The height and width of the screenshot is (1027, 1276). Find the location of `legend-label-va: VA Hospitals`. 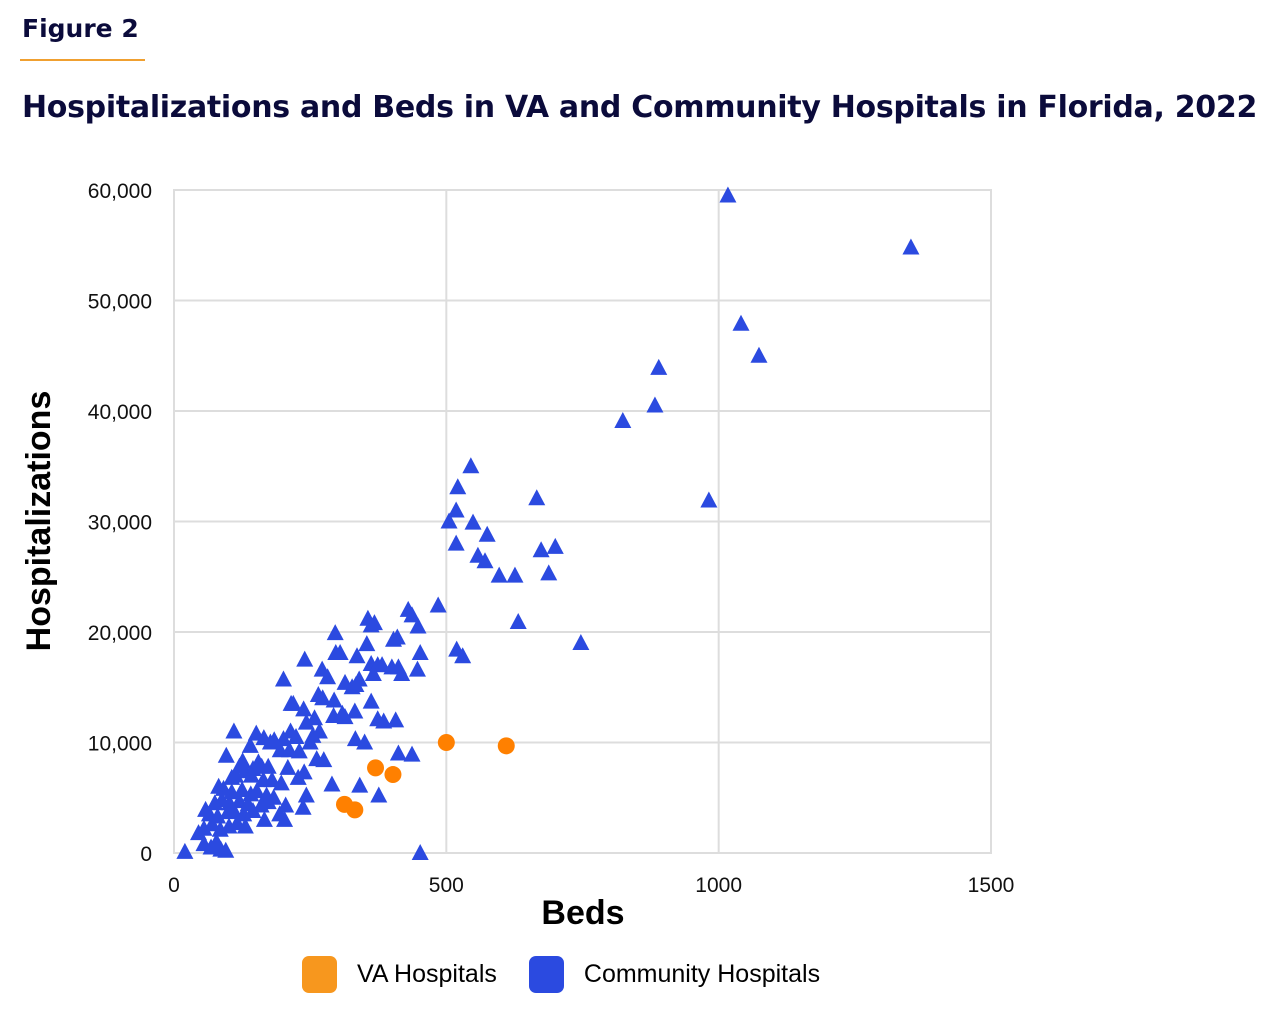

legend-label-va: VA Hospitals is located at coordinates (427, 974).